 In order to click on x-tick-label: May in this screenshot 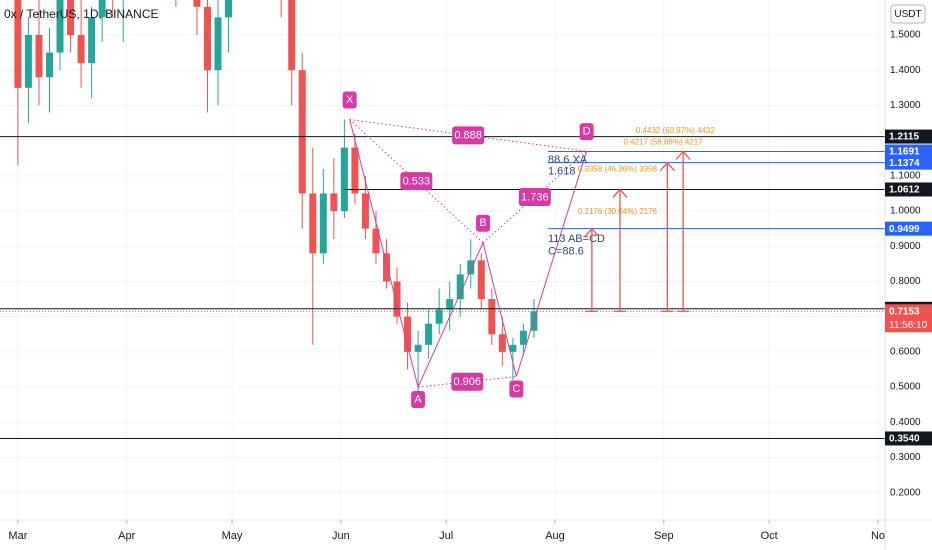, I will do `click(232, 536)`.